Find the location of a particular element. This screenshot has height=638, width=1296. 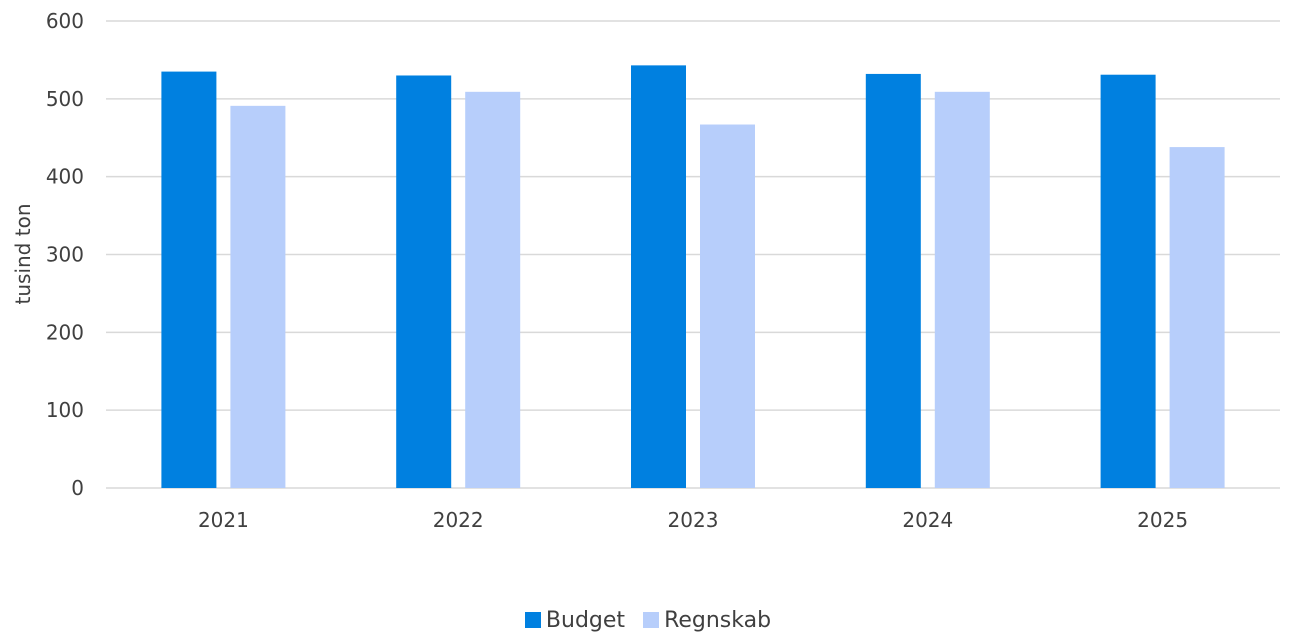

bar-budget-2023 is located at coordinates (658, 277).